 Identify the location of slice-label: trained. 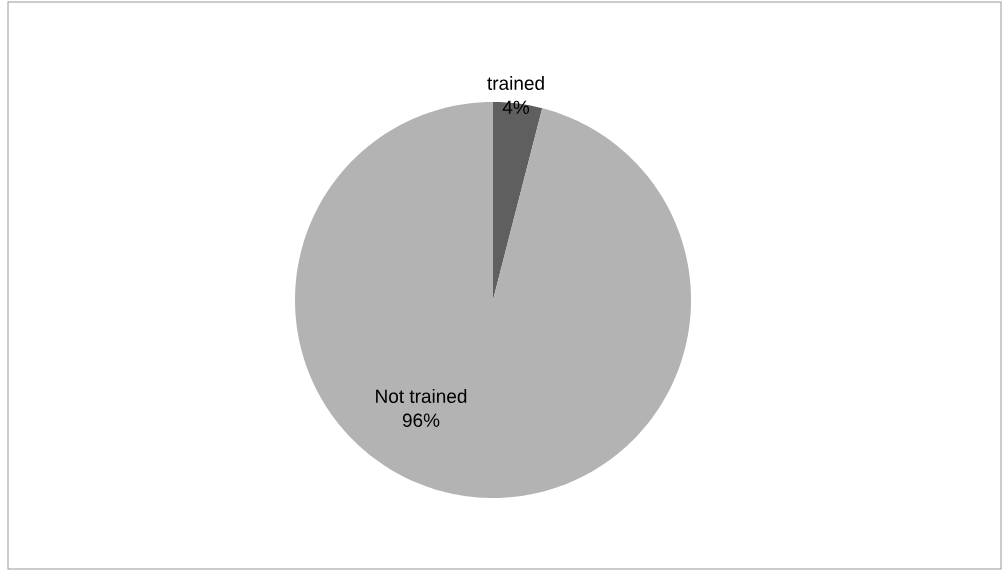
(515, 83).